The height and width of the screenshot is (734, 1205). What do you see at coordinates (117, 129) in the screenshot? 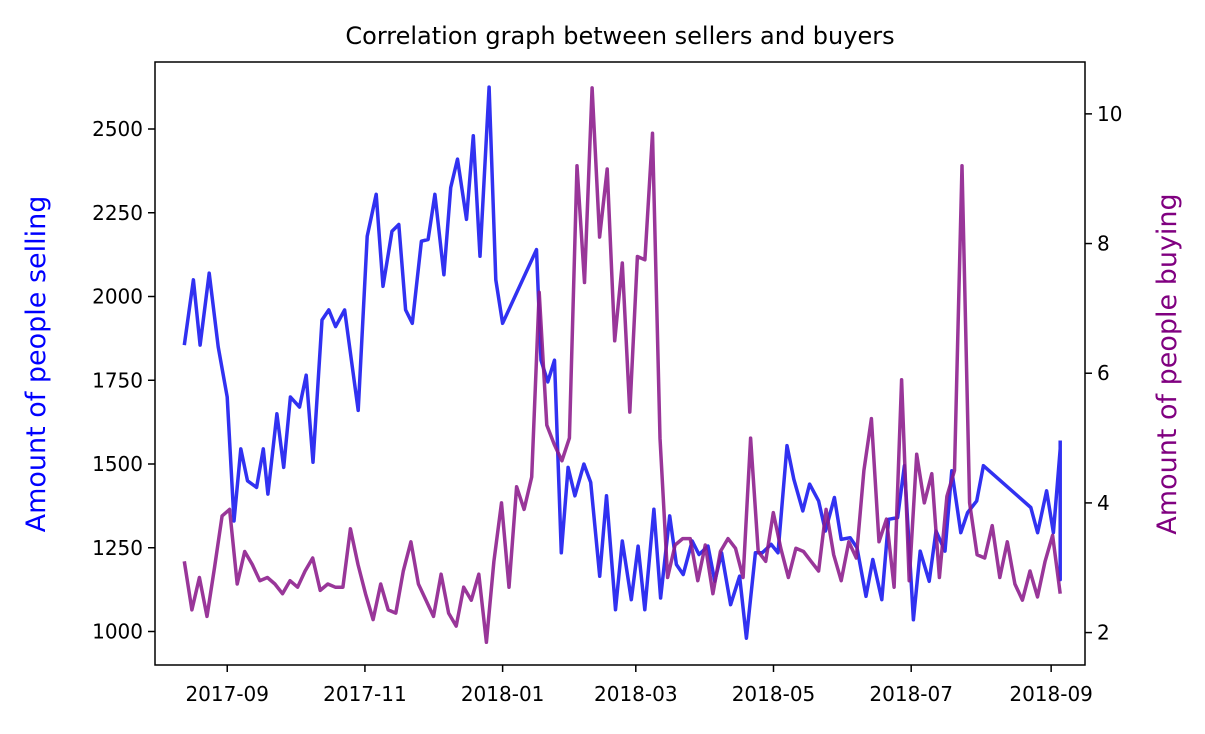
I see `y-left-tick-label: 2500` at bounding box center [117, 129].